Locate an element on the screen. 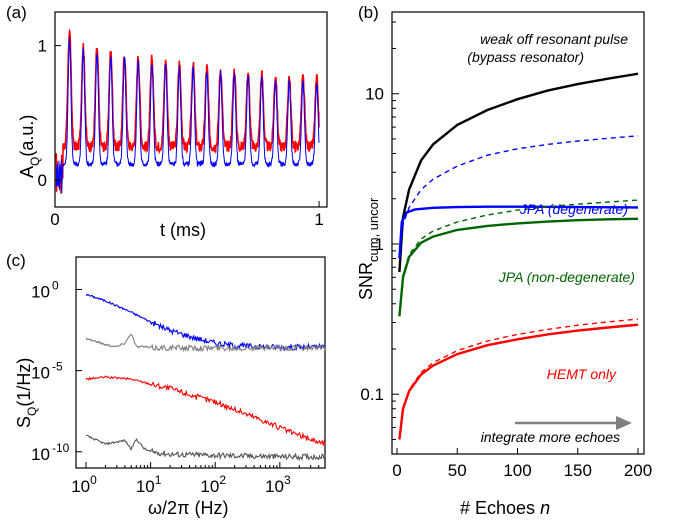 The width and height of the screenshot is (681, 525). panel-b-xlabel-var: n is located at coordinates (545, 508).